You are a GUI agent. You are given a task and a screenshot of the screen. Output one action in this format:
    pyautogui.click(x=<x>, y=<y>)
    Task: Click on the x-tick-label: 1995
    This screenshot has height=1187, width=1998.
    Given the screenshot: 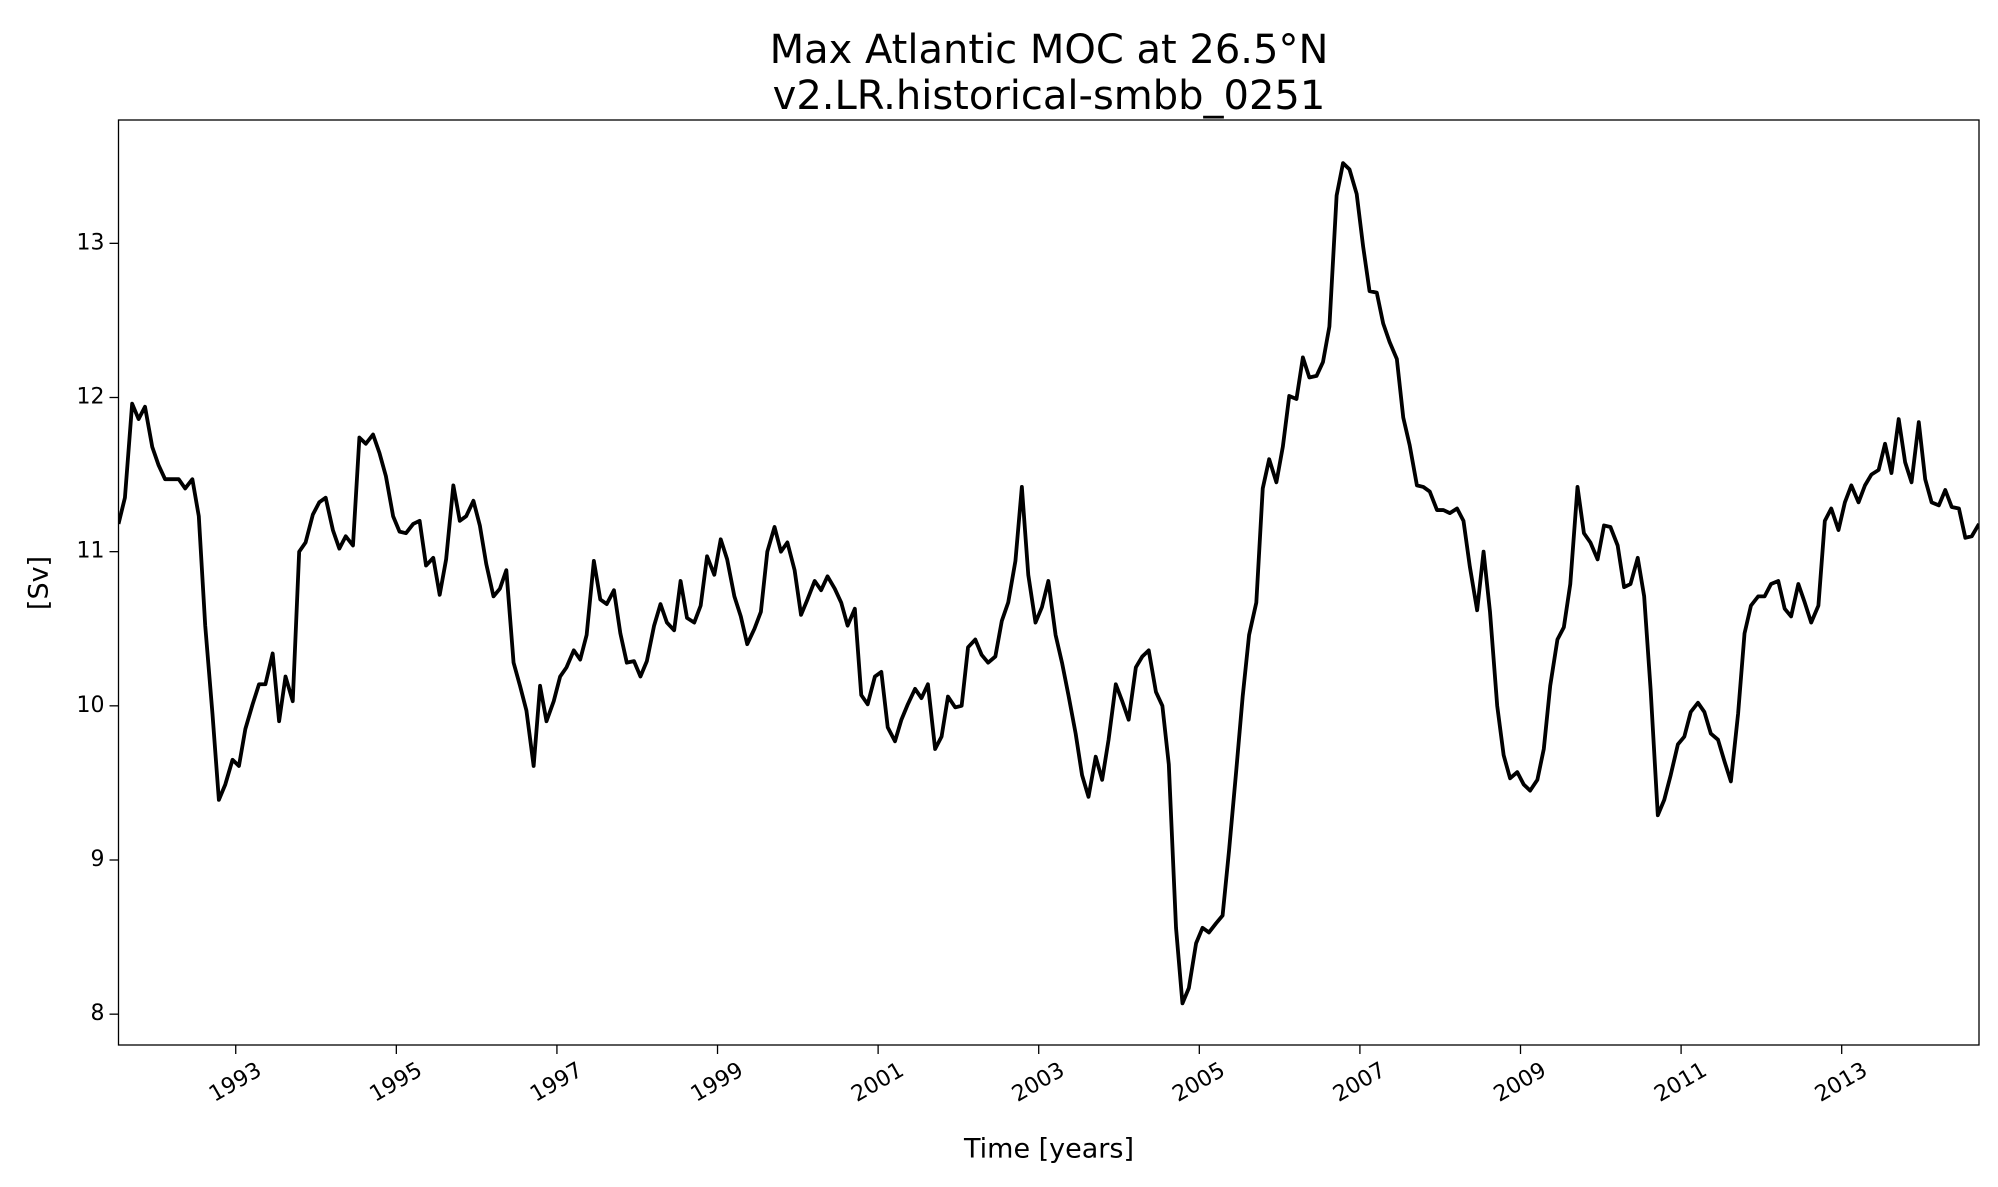 What is the action you would take?
    pyautogui.click(x=396, y=1083)
    